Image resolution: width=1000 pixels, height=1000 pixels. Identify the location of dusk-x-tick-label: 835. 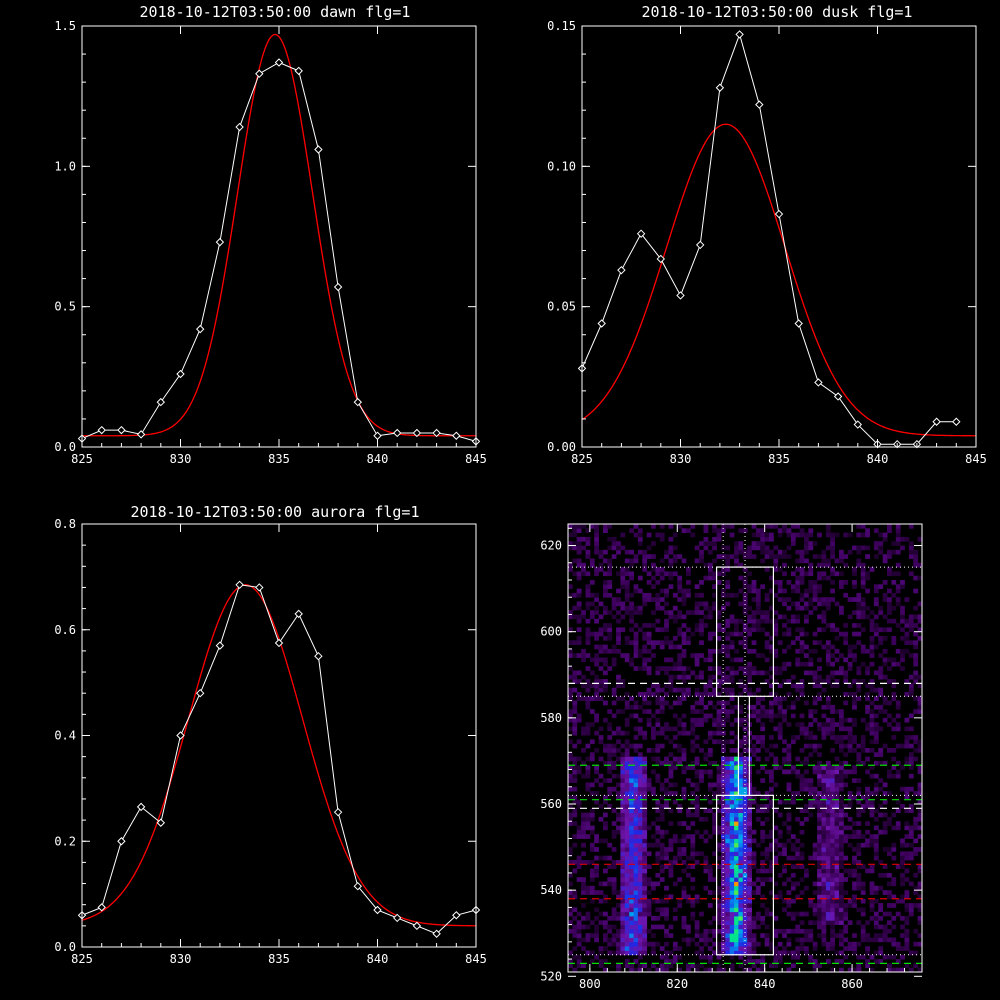
(779, 459).